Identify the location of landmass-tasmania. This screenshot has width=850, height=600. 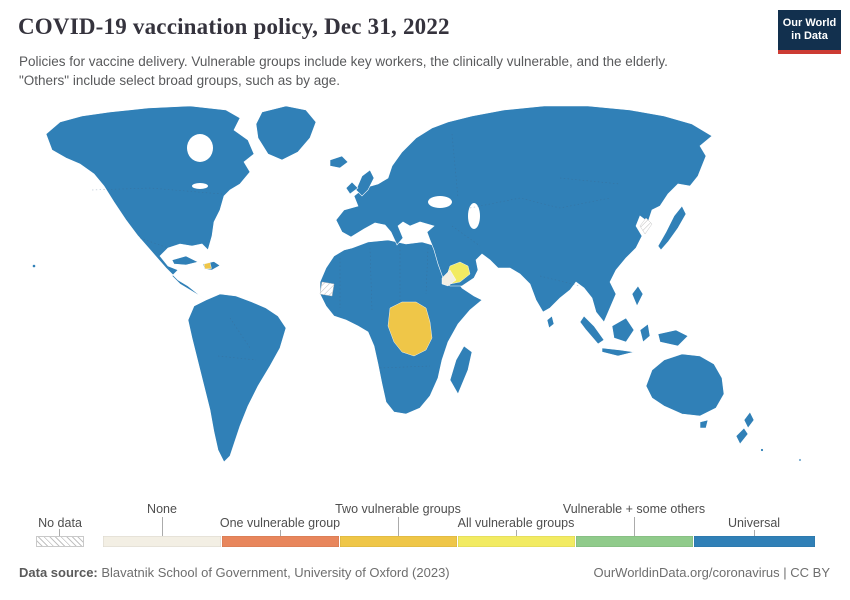
(704, 424).